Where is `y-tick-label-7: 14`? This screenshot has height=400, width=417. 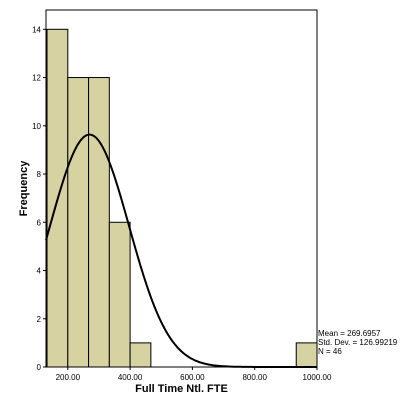 y-tick-label-7: 14 is located at coordinates (36, 29).